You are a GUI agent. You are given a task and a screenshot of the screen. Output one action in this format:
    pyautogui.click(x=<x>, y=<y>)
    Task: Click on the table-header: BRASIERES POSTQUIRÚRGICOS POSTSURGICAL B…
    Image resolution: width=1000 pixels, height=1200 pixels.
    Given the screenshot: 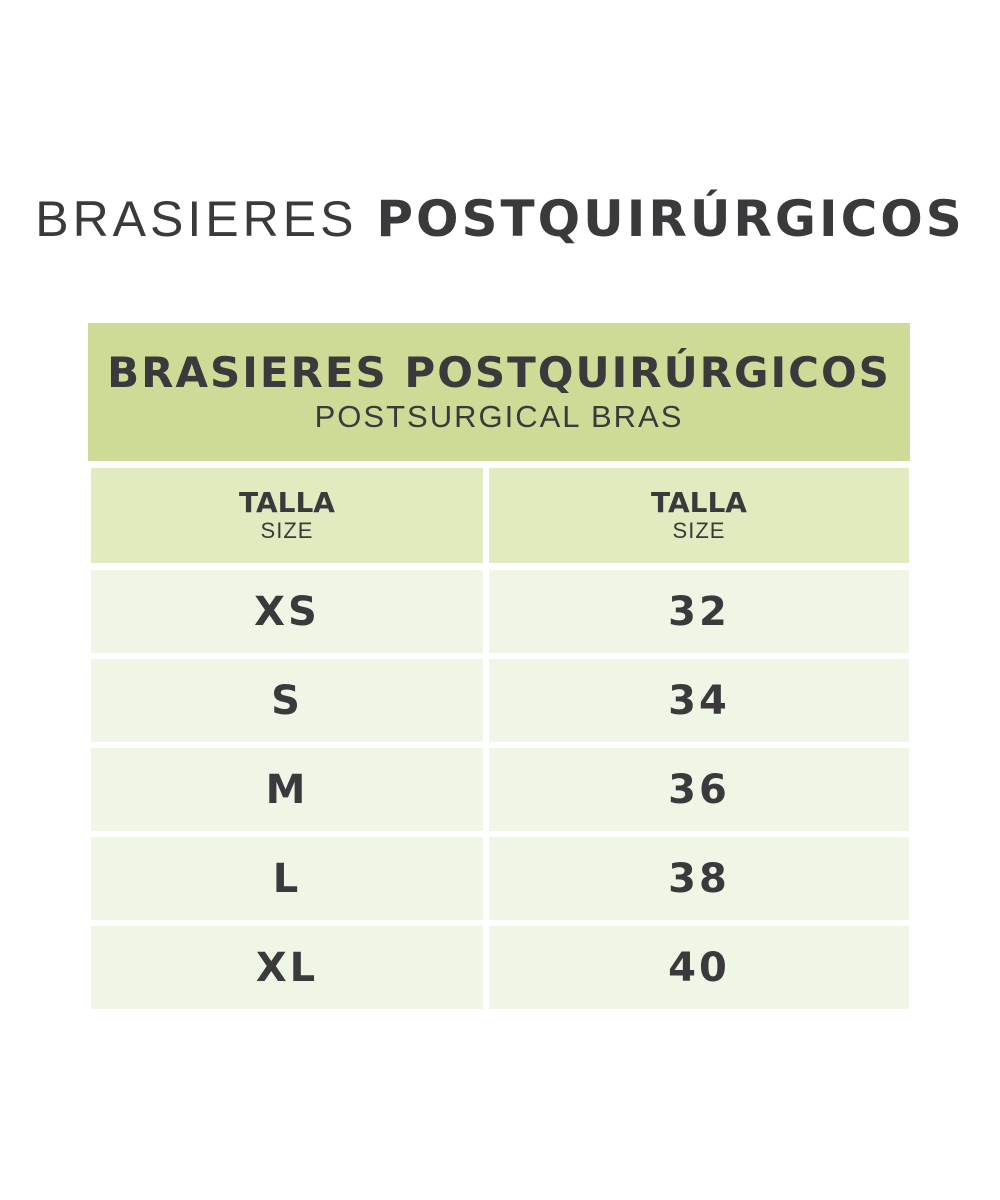 What is the action you would take?
    pyautogui.click(x=499, y=392)
    